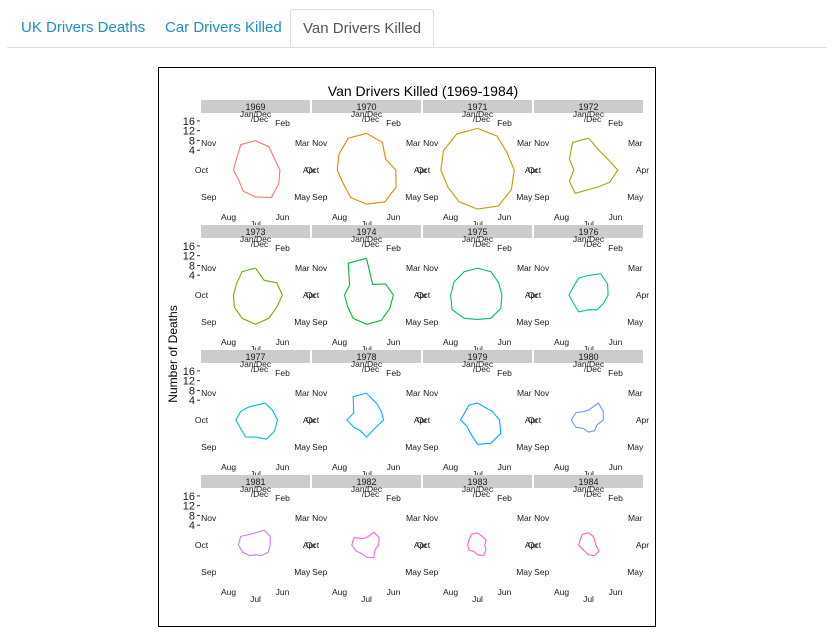 Image resolution: width=835 pixels, height=633 pixels. I want to click on series-line-1973, so click(258, 296).